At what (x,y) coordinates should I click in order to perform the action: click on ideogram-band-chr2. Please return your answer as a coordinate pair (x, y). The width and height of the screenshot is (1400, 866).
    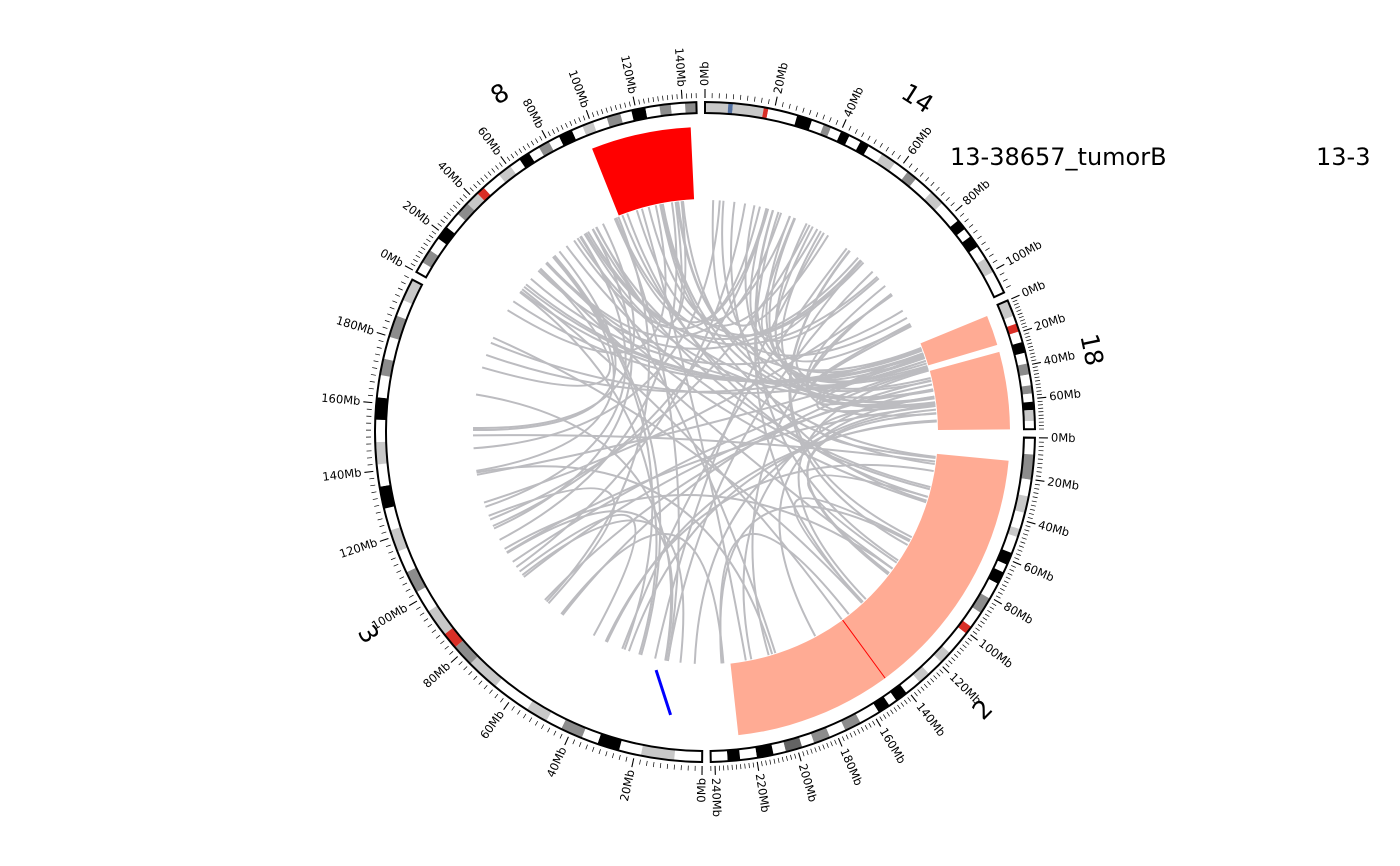
    Looking at the image, I should click on (719, 756).